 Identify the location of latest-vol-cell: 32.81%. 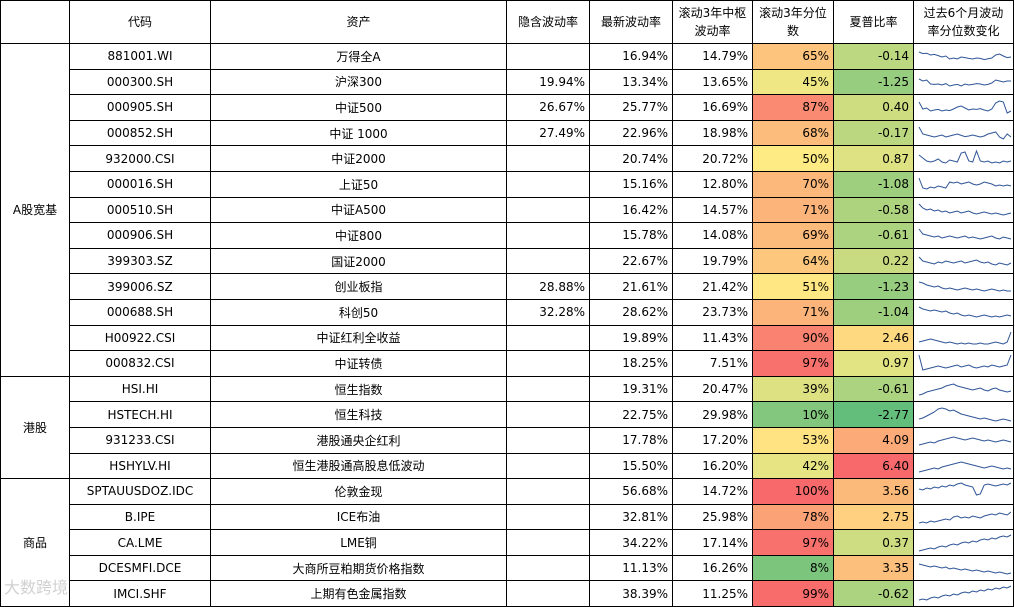
(631, 517).